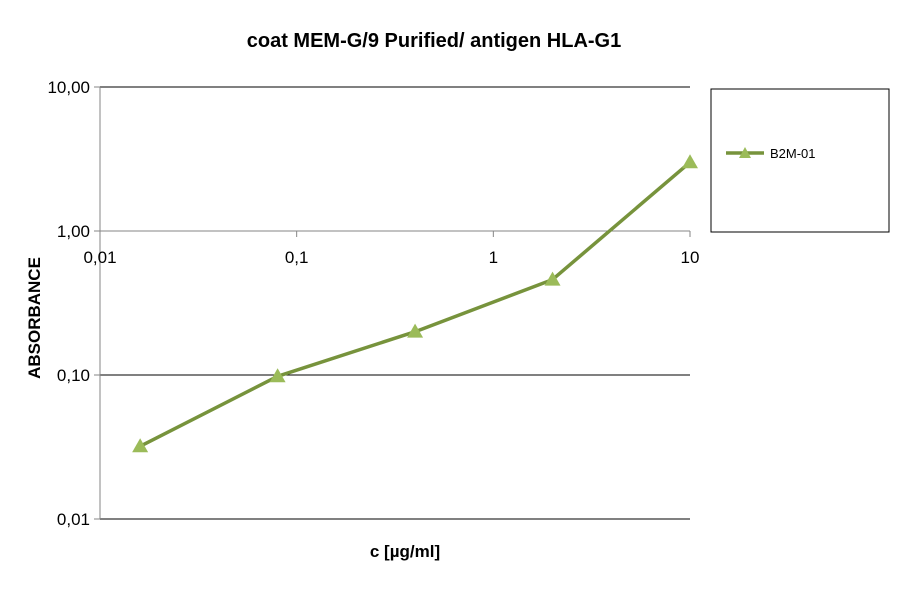  Describe the element at coordinates (745, 152) in the screenshot. I see `legend-marker` at that location.